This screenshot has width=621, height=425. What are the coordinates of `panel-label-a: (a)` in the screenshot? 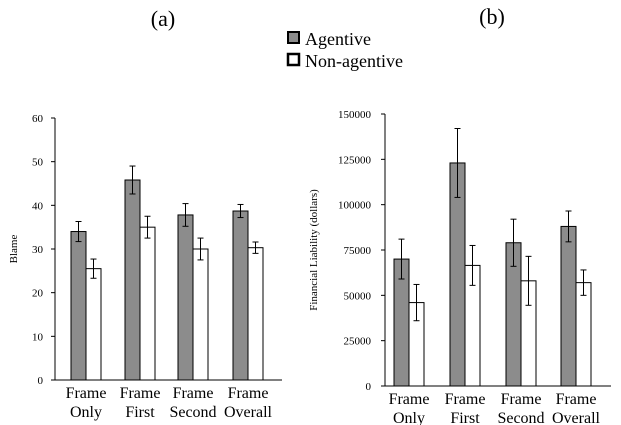 It's located at (163, 18).